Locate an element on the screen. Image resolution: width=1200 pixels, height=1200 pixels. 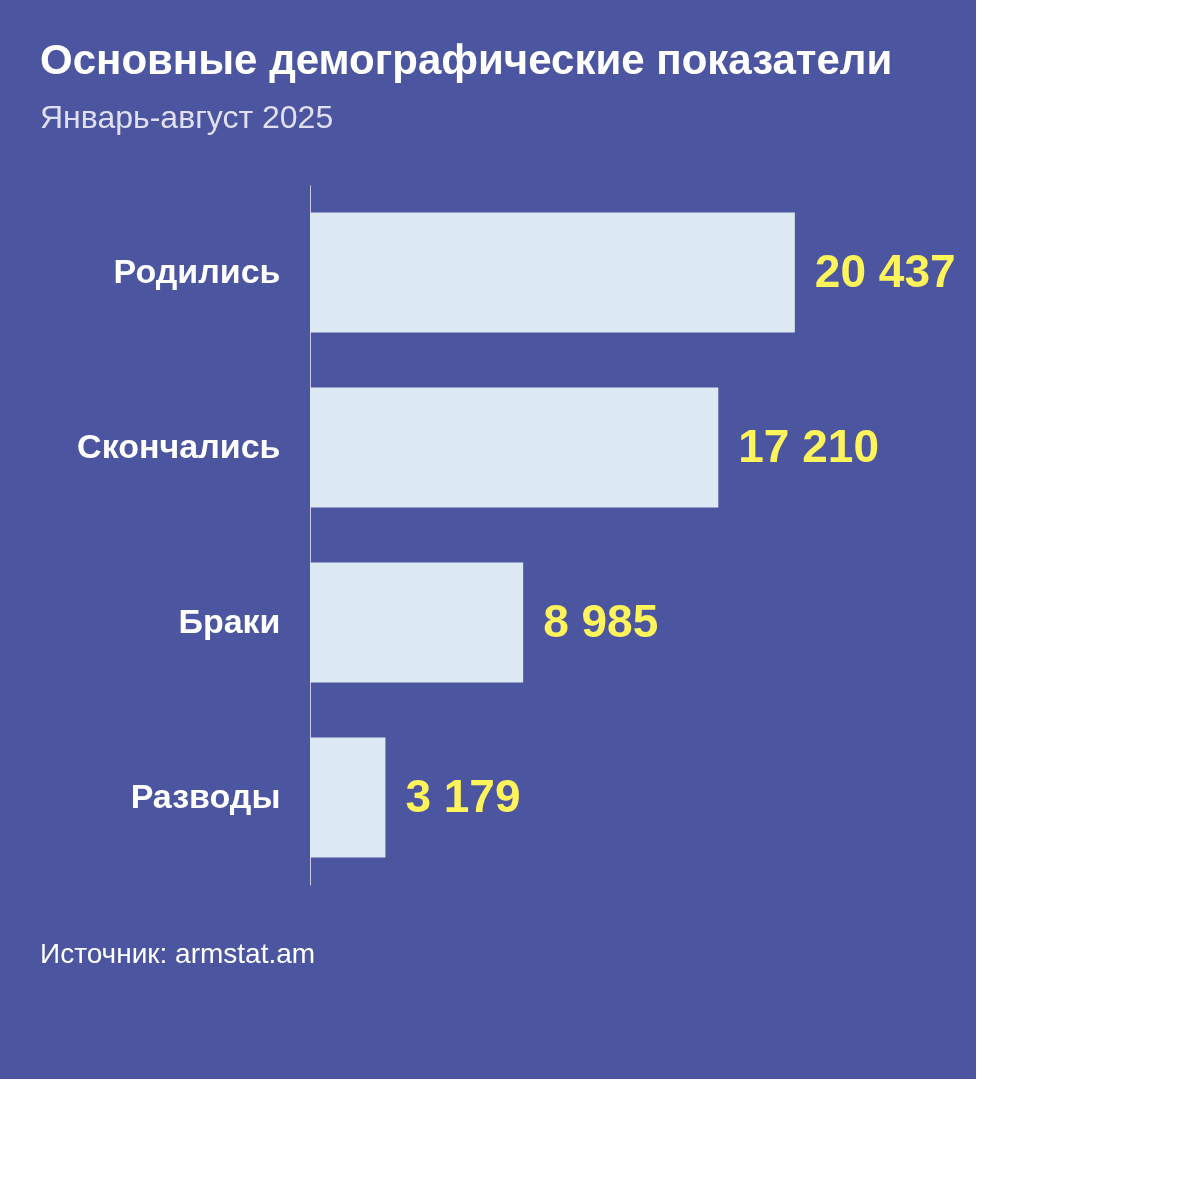
data-label: 8 985 is located at coordinates (601, 620).